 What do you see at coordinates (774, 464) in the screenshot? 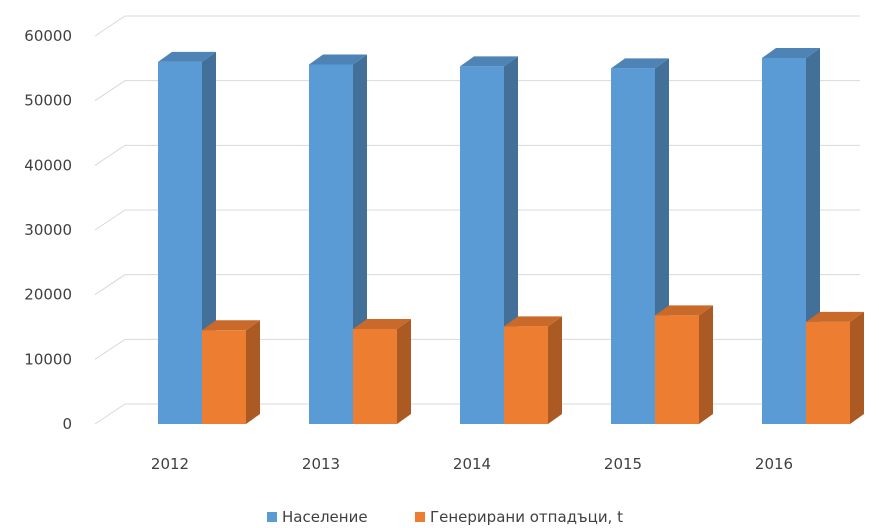
I see `x-tick-label: 2016` at bounding box center [774, 464].